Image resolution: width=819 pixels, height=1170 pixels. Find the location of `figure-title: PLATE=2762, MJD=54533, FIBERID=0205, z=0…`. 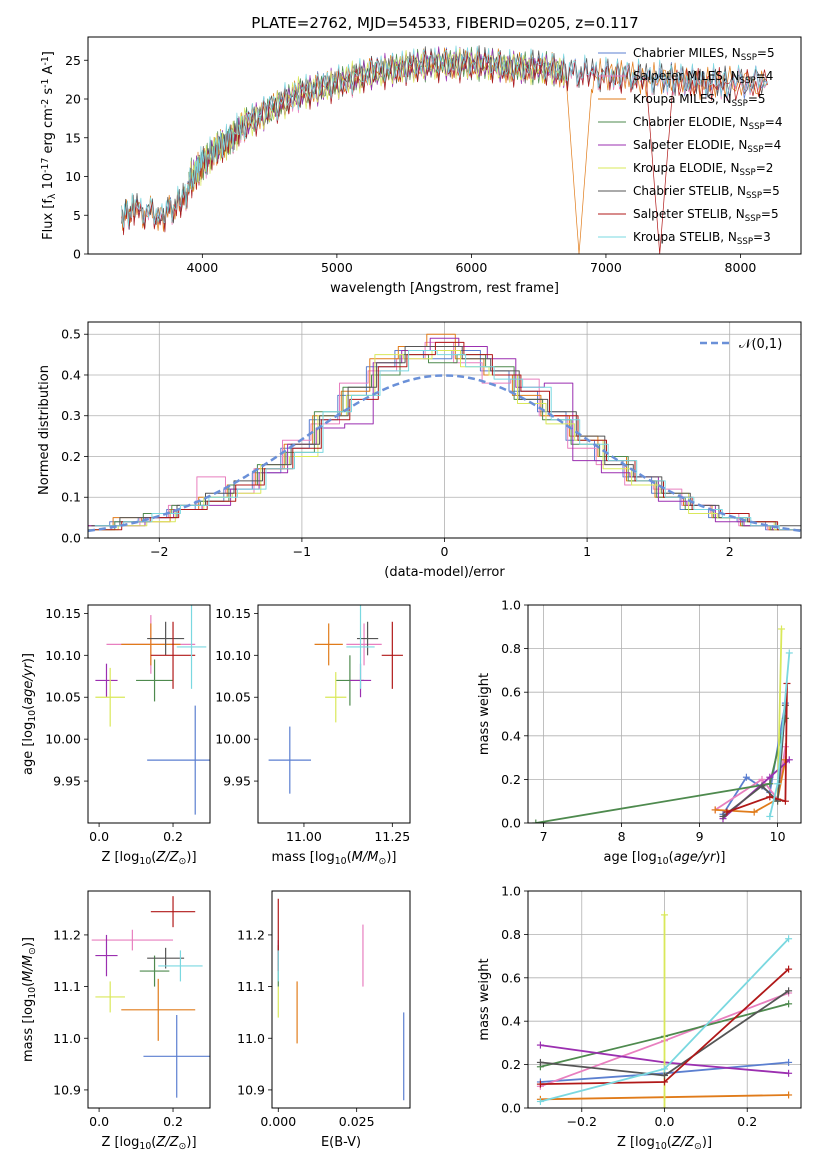

figure-title: PLATE=2762, MJD=54533, FIBERID=0205, z=0… is located at coordinates (444, 23).